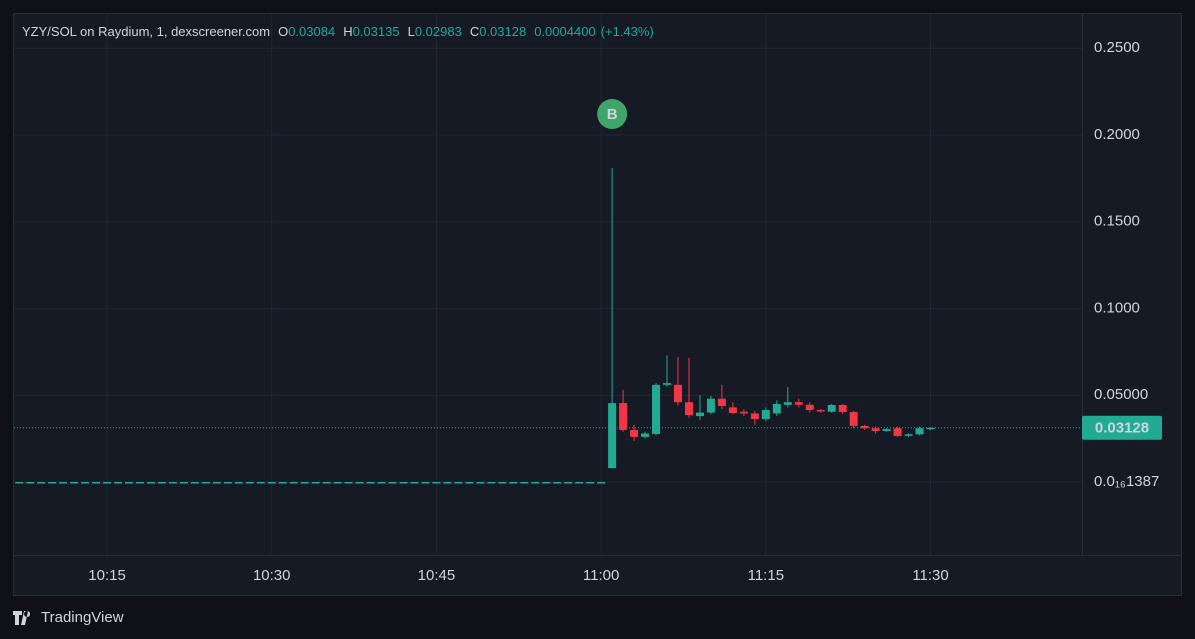 This screenshot has width=1195, height=639. Describe the element at coordinates (272, 575) in the screenshot. I see `x-tick-label: 10:30` at that location.